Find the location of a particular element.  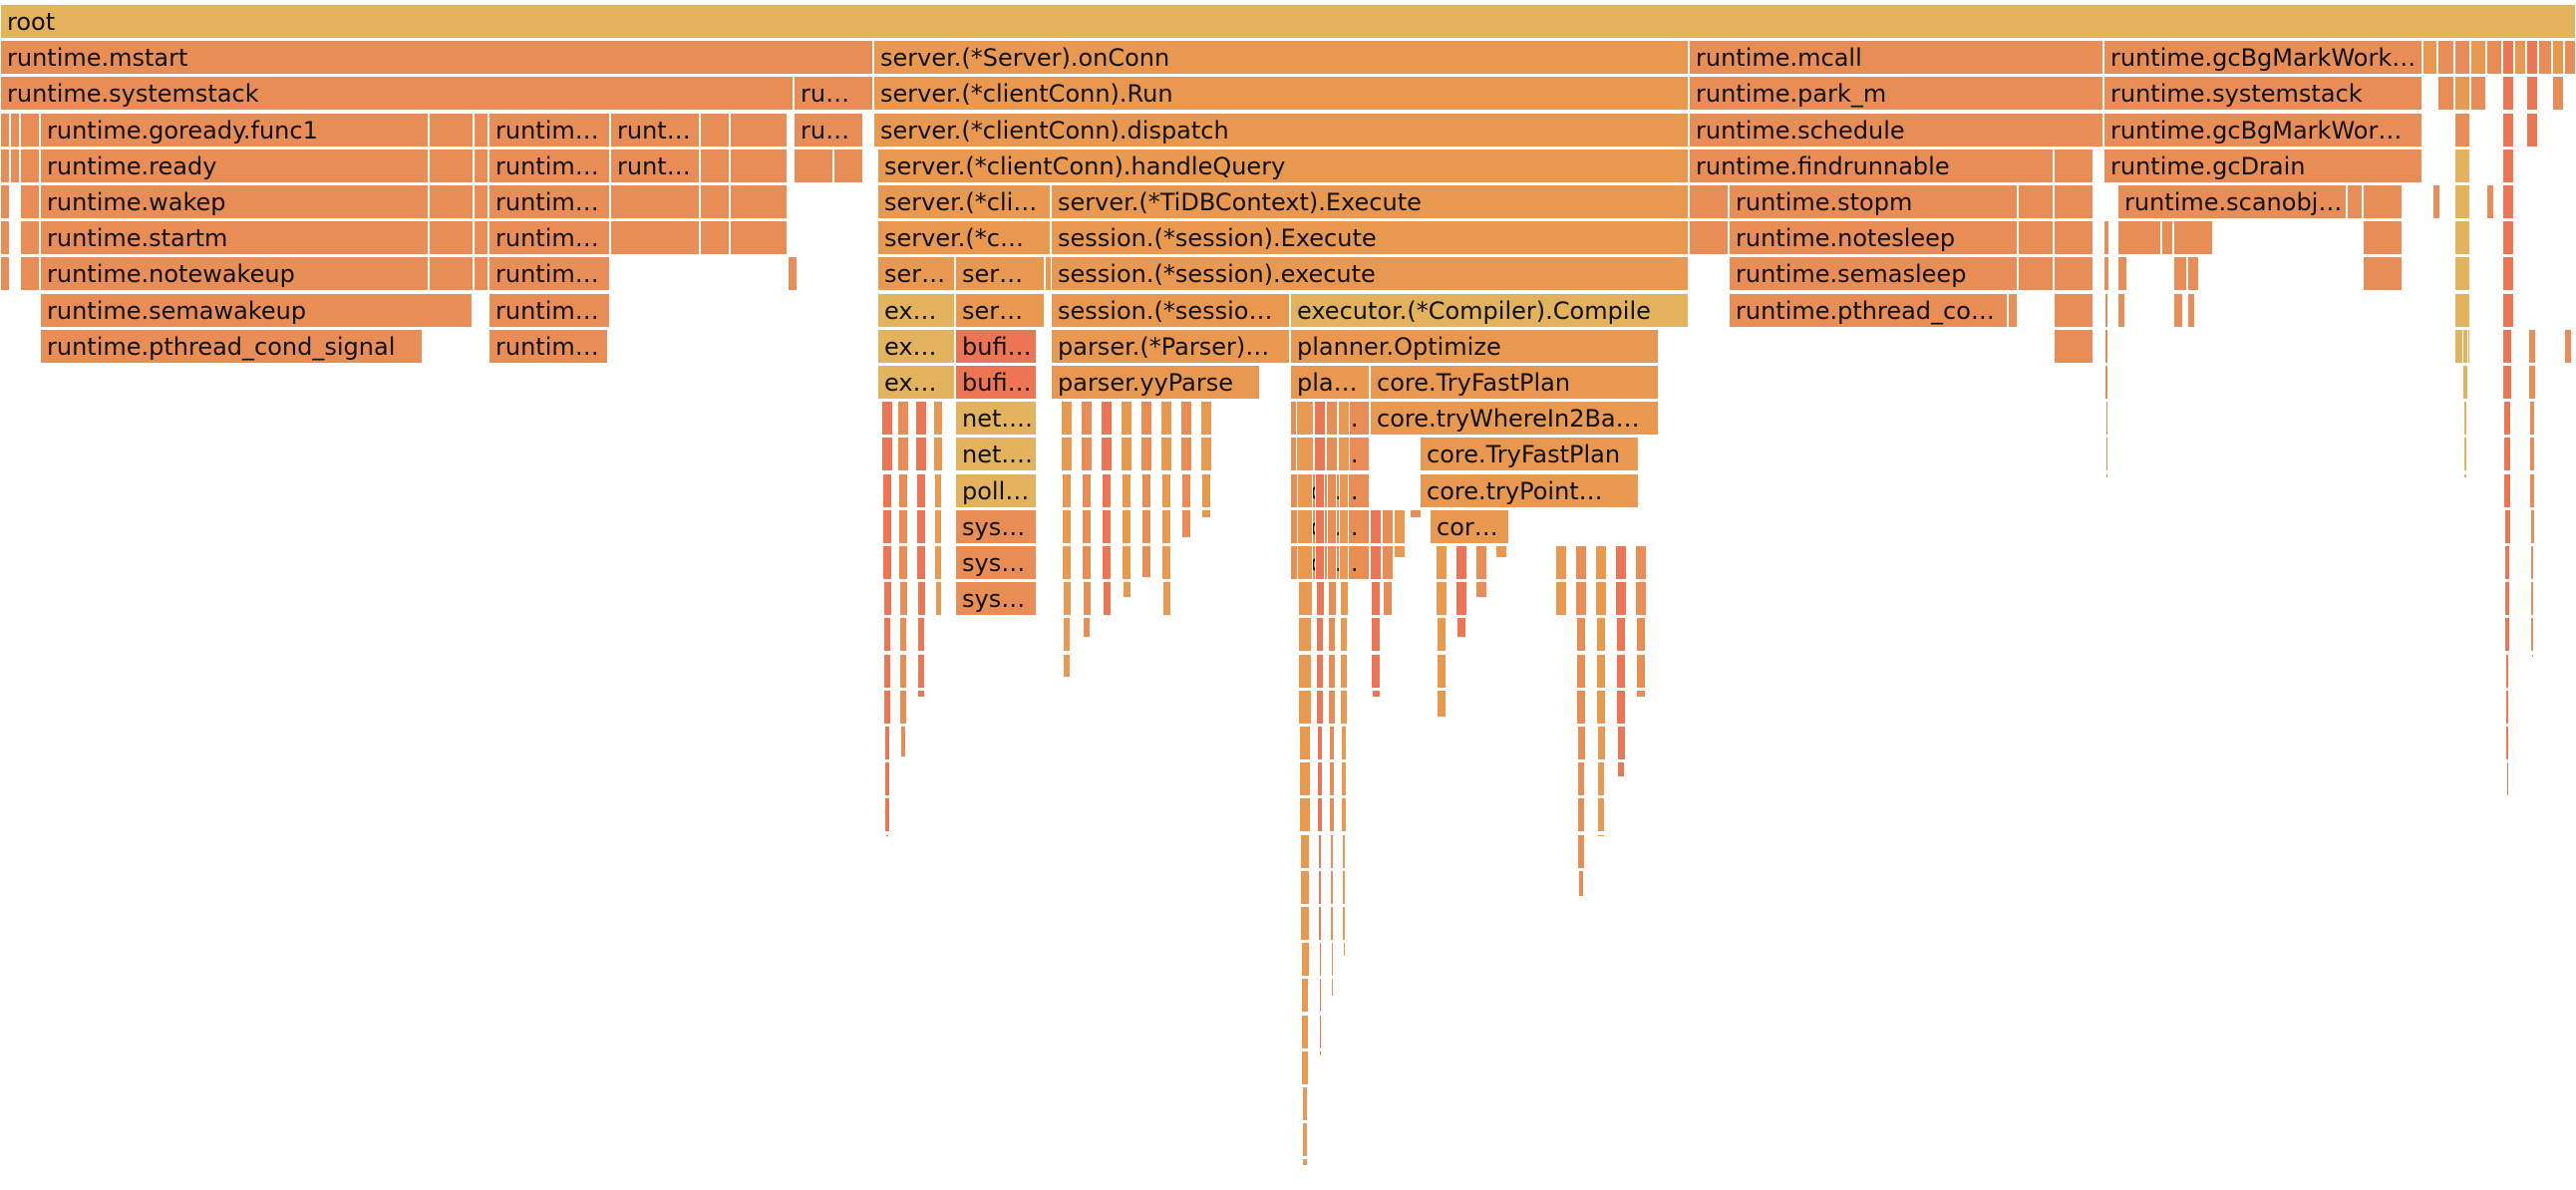

flame-frame: runtime.pthread_cond_signal is located at coordinates (231, 346).